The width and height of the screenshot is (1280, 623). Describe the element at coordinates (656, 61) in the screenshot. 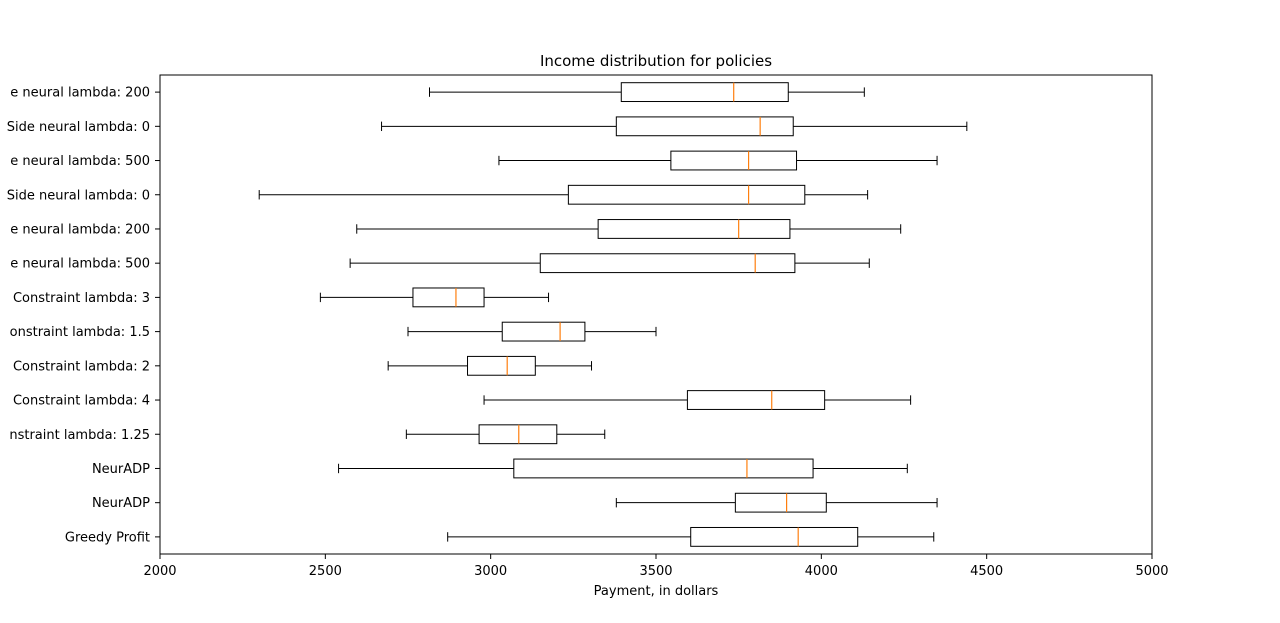

I see `chart-title: Income distribution for policies` at that location.